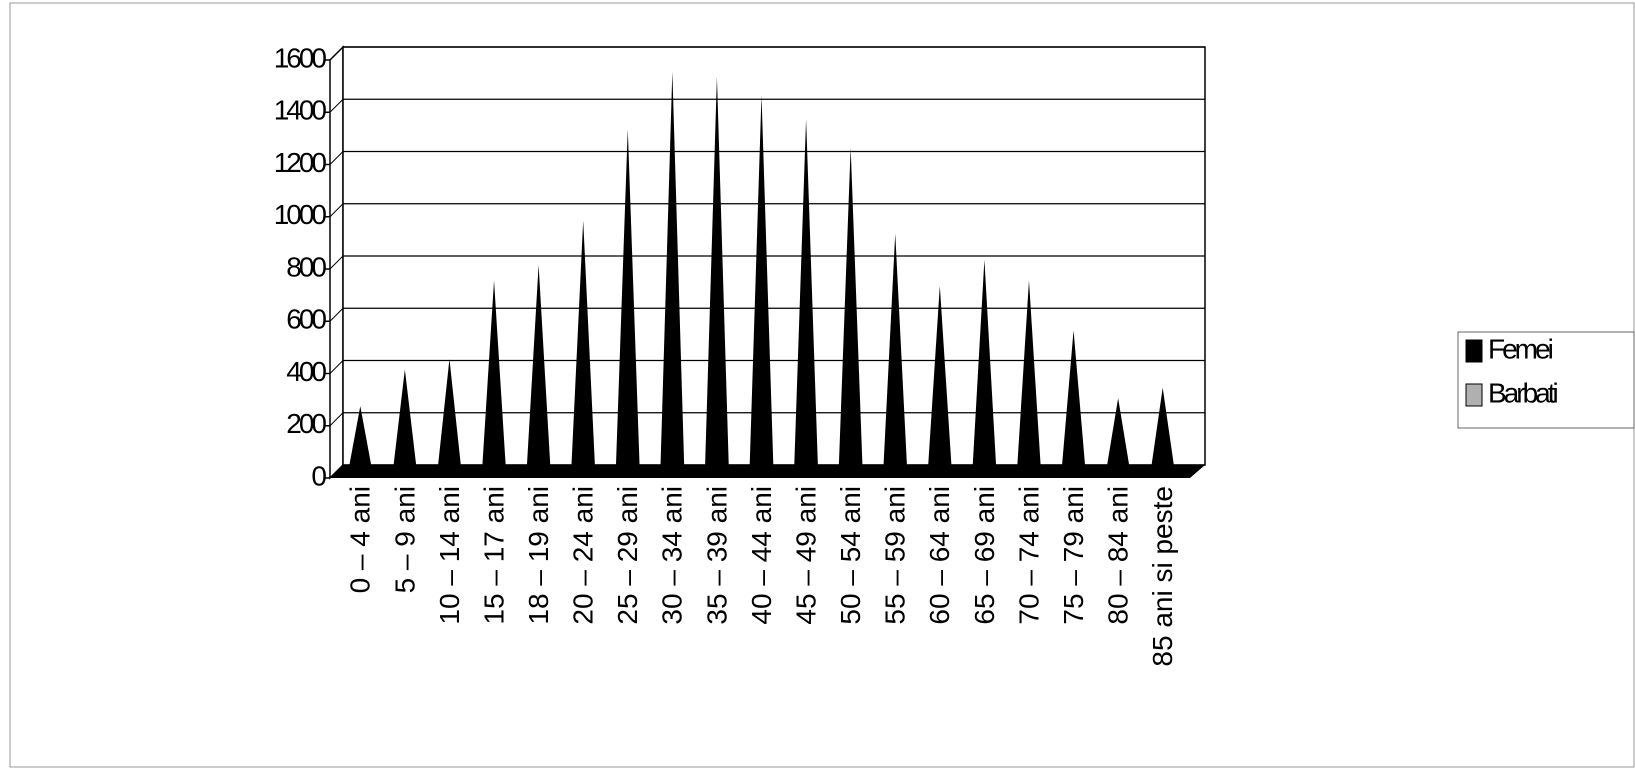 The image size is (1635, 770). I want to click on y-tick-label: 400, so click(306, 371).